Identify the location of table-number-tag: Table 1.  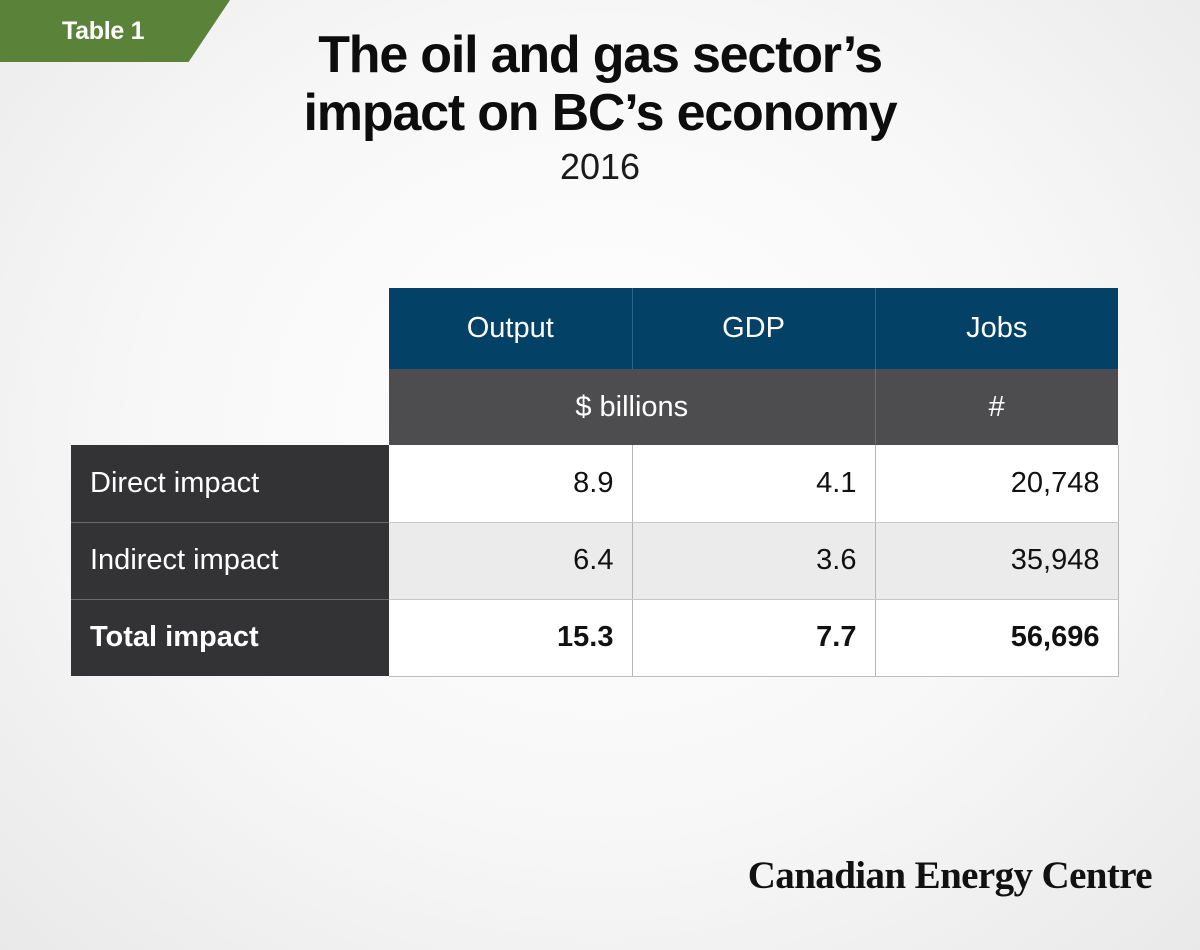
(115, 31).